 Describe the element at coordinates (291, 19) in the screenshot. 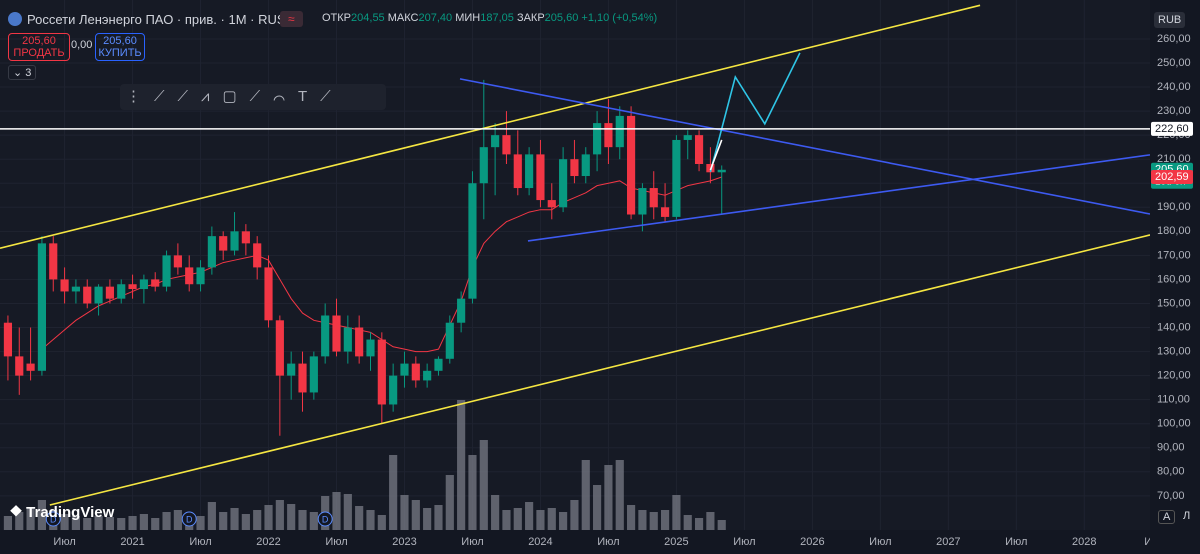

I see `badge: ≈` at that location.